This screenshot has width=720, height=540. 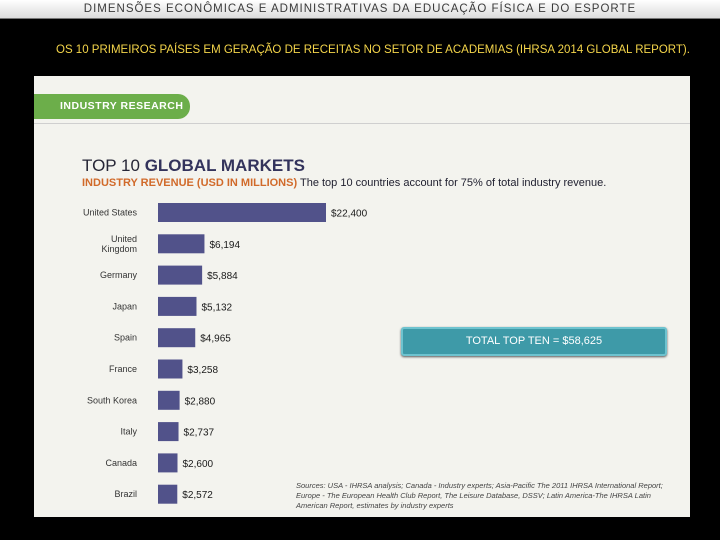 What do you see at coordinates (121, 463) in the screenshot?
I see `category-label-8: Canada` at bounding box center [121, 463].